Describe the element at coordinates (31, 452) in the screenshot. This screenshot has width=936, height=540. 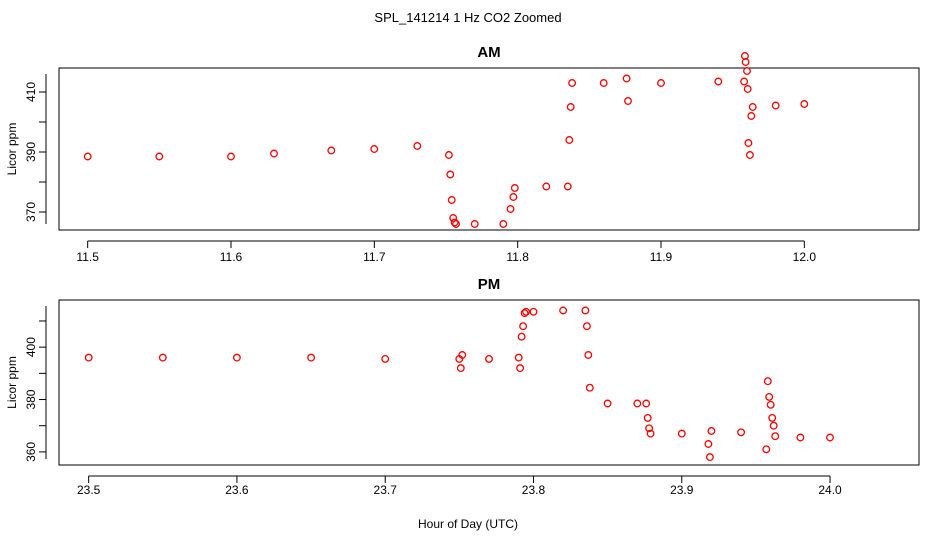
I see `y-tick-label: 360` at that location.